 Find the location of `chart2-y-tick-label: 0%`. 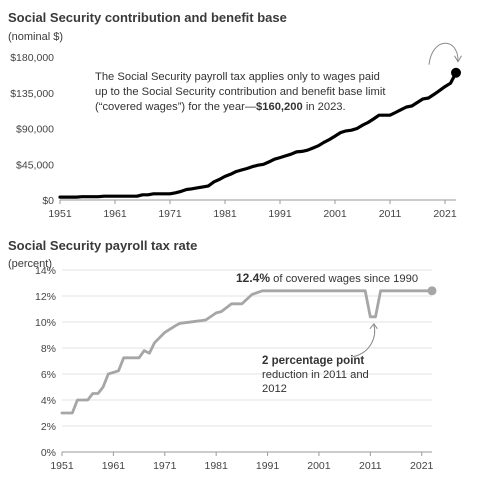

chart2-y-tick-label: 0% is located at coordinates (48, 453).